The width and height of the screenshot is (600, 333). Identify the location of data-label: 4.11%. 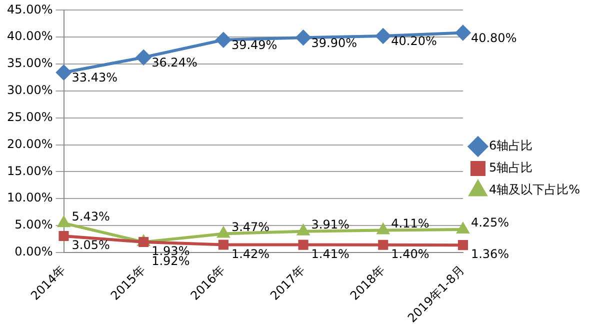
(410, 223).